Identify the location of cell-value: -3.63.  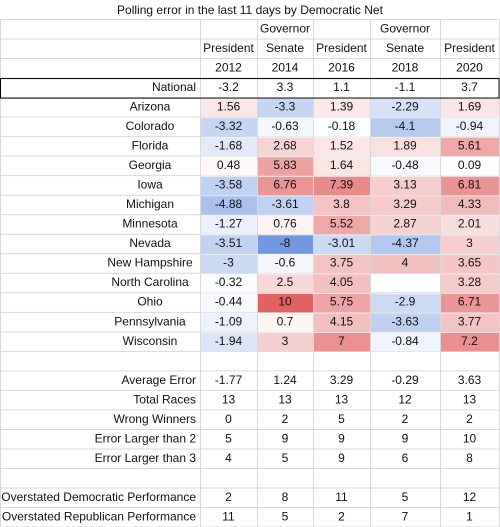
(405, 321).